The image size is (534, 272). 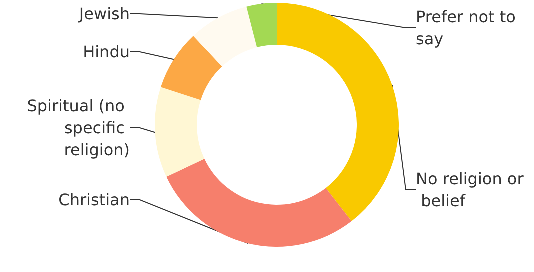 What do you see at coordinates (106, 52) in the screenshot?
I see `slice-label: Hindu` at bounding box center [106, 52].